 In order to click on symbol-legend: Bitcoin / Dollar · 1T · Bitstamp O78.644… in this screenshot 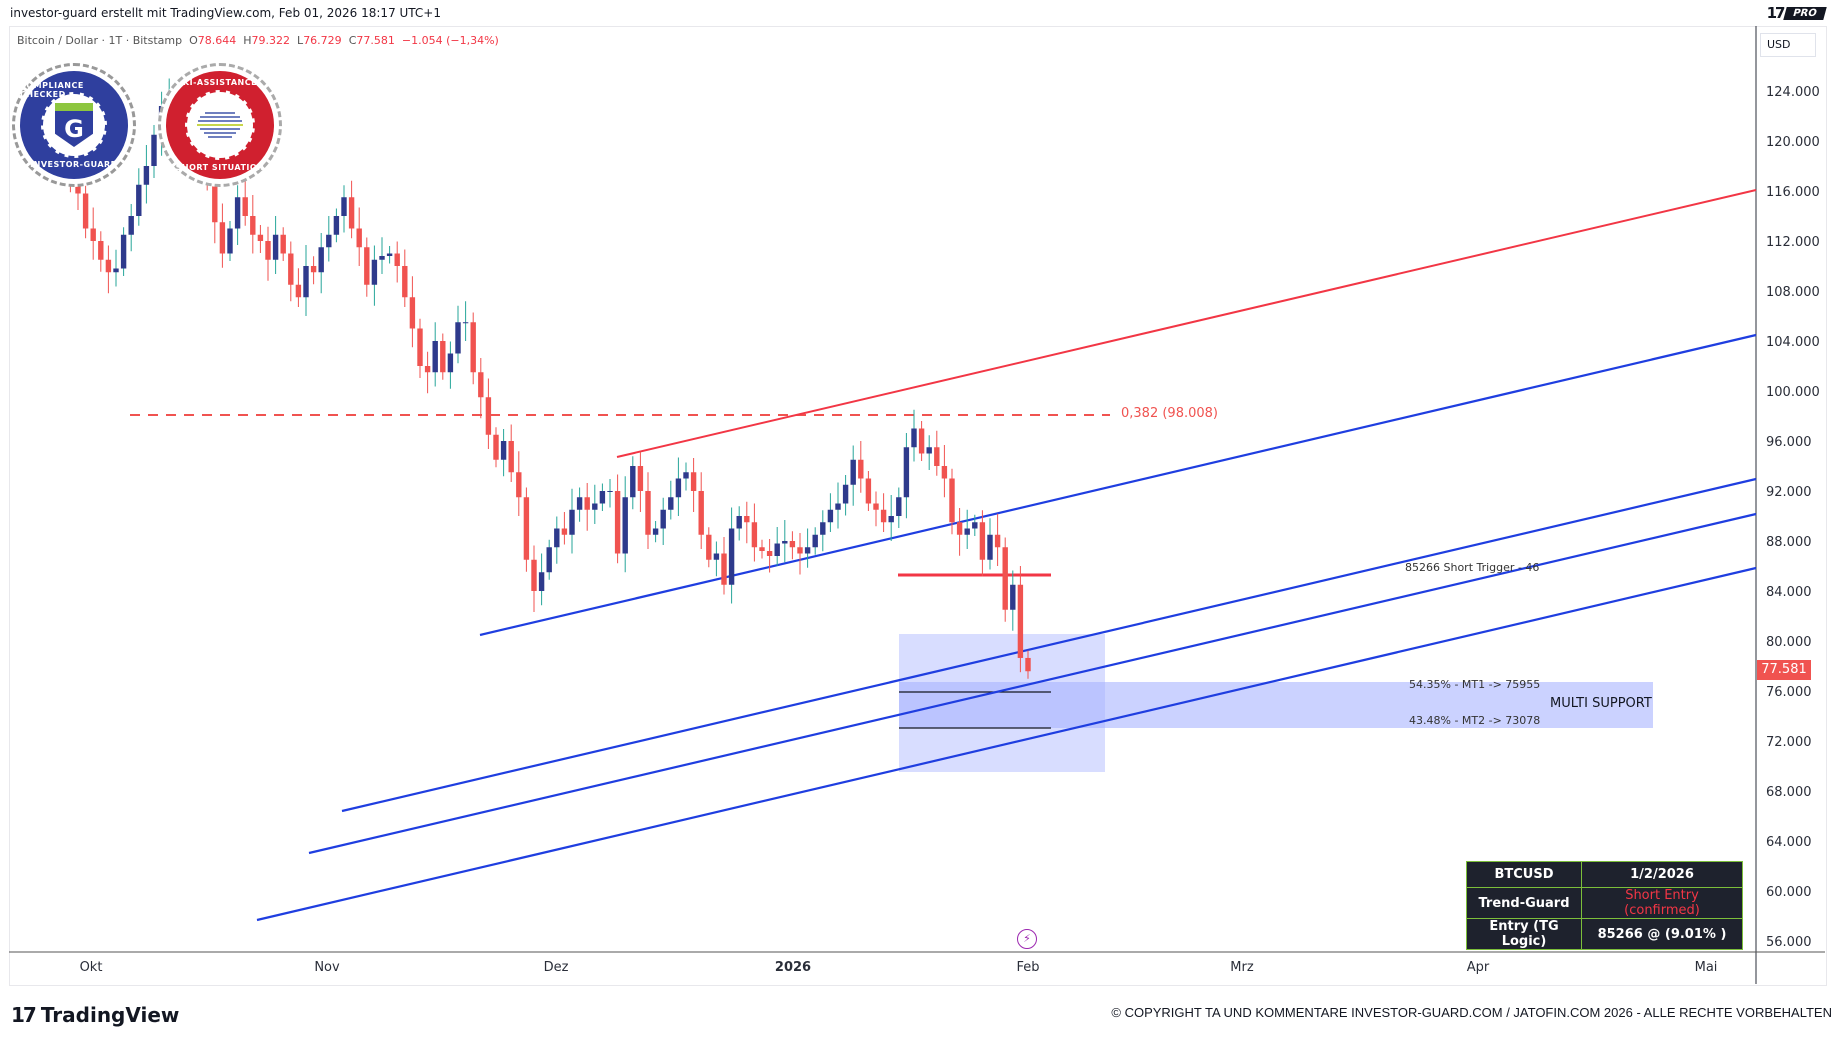, I will do `click(258, 40)`.